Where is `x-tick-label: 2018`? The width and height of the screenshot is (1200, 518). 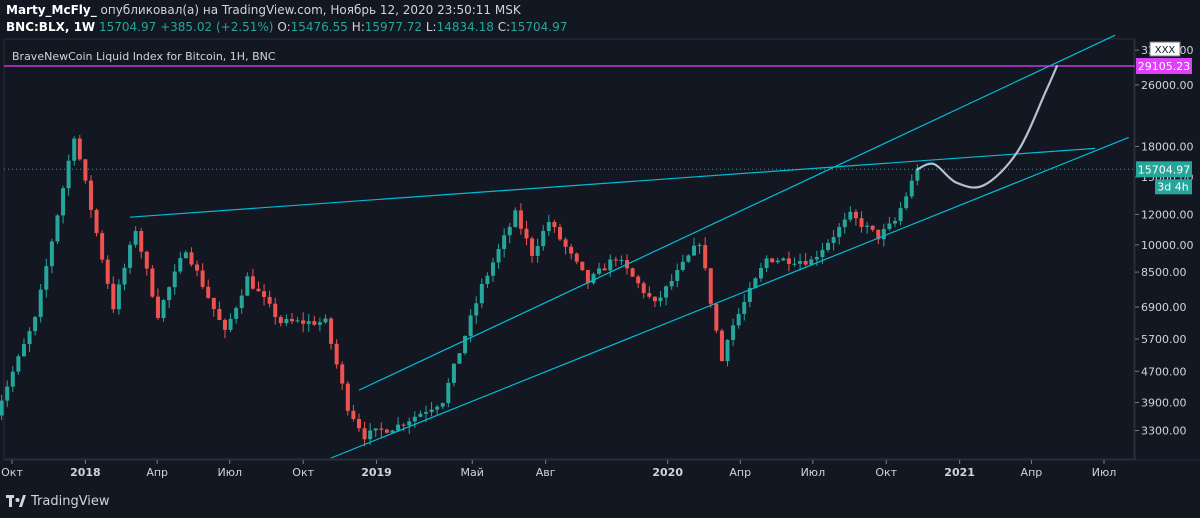
x-tick-label: 2018 is located at coordinates (85, 472).